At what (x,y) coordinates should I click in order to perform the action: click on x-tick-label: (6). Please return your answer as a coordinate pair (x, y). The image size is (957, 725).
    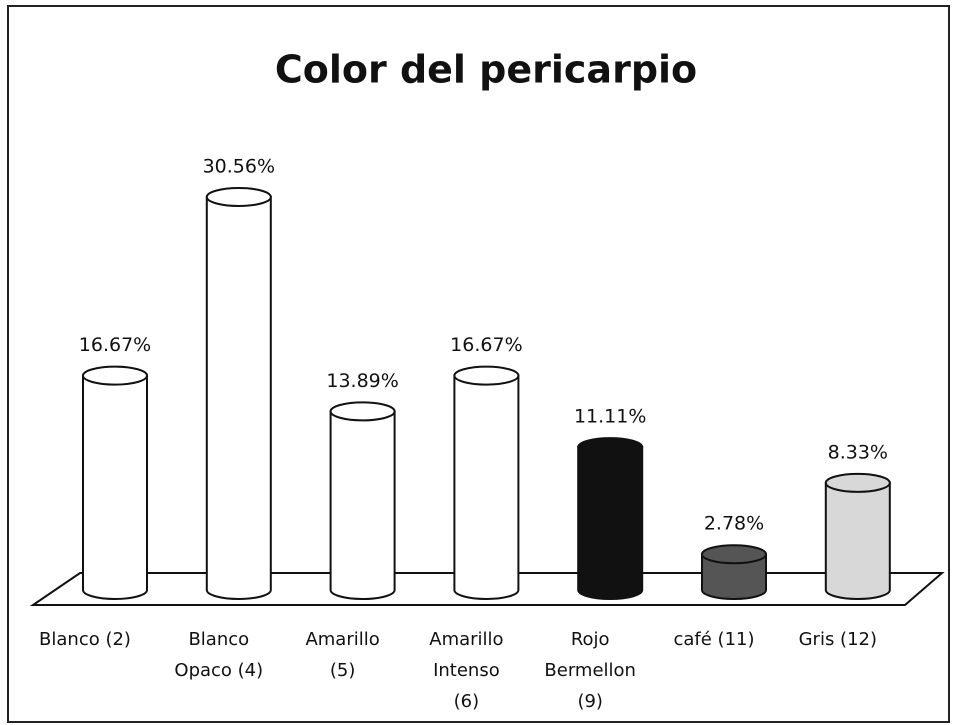
    Looking at the image, I should click on (467, 701).